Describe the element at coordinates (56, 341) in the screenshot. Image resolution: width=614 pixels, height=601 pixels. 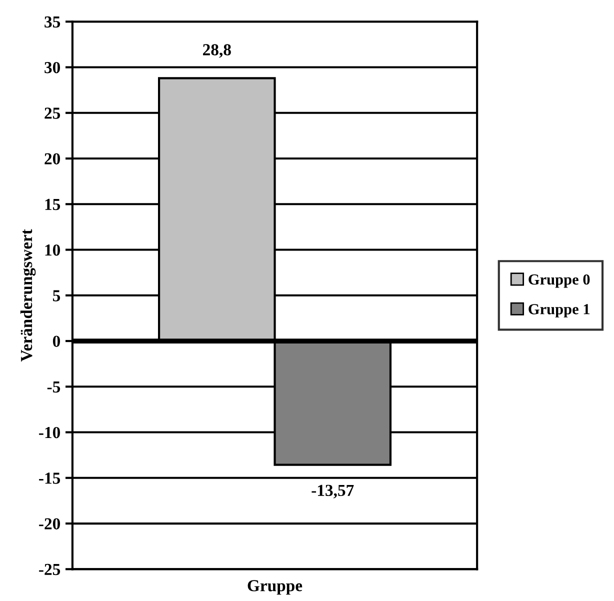
I see `y-tick-label: 0` at that location.